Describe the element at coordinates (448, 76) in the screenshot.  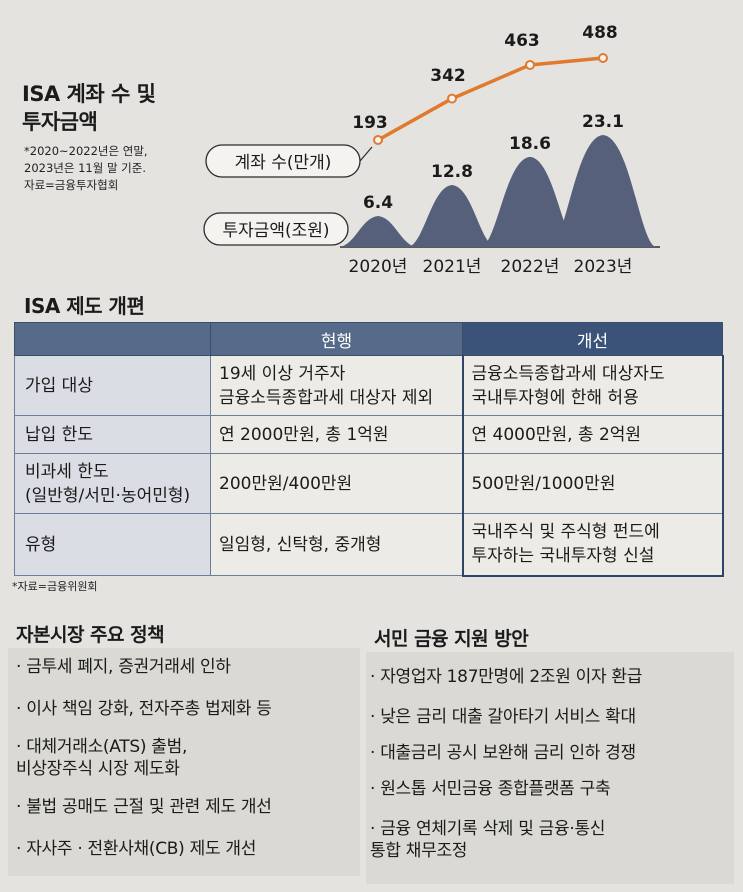
I see `accounts-value-label: 342` at that location.